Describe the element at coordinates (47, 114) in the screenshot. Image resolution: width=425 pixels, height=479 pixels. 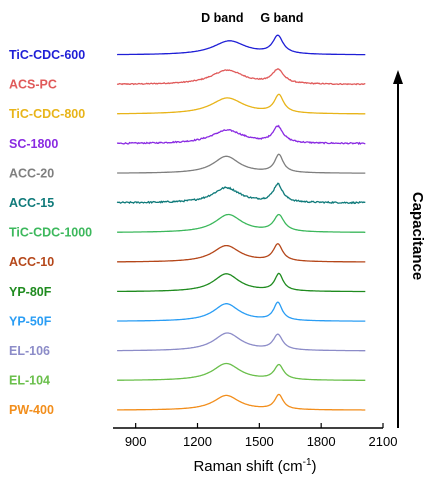
I see `series-label-tic-cdc-800: TiC-CDC-800` at that location.